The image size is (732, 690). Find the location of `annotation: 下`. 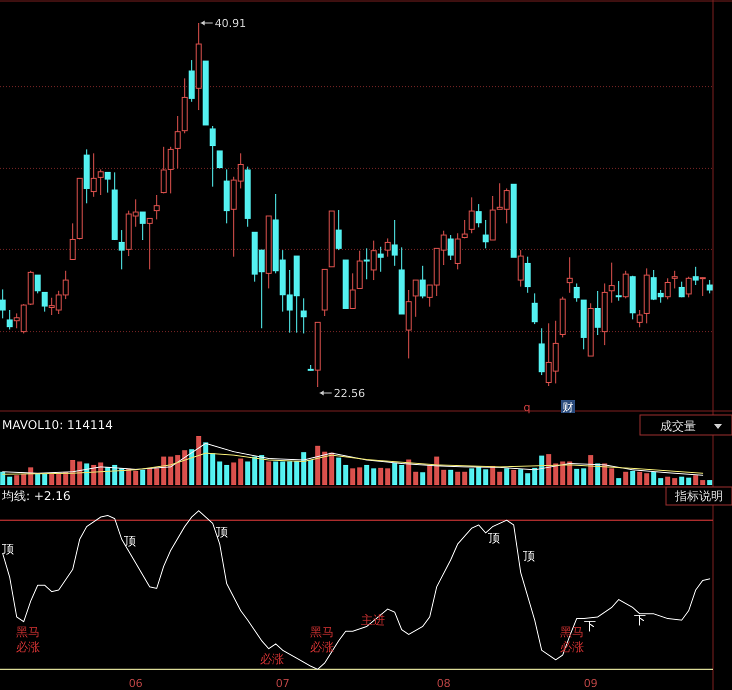

annotation: 下 is located at coordinates (590, 626).